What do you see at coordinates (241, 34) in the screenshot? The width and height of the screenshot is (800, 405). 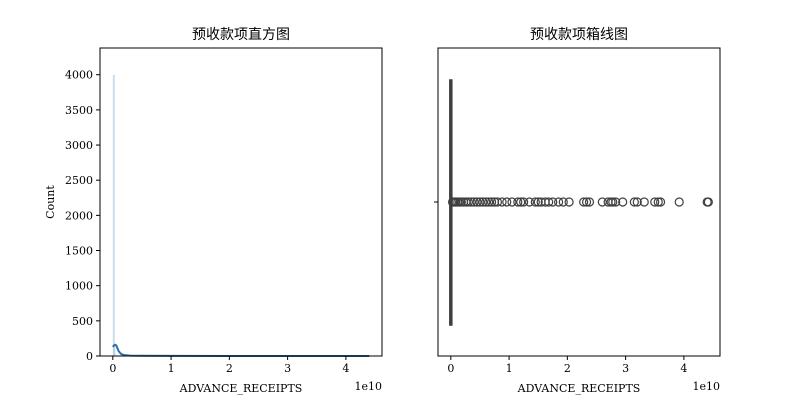 I see `histogram-title: 预收款项直方图` at bounding box center [241, 34].